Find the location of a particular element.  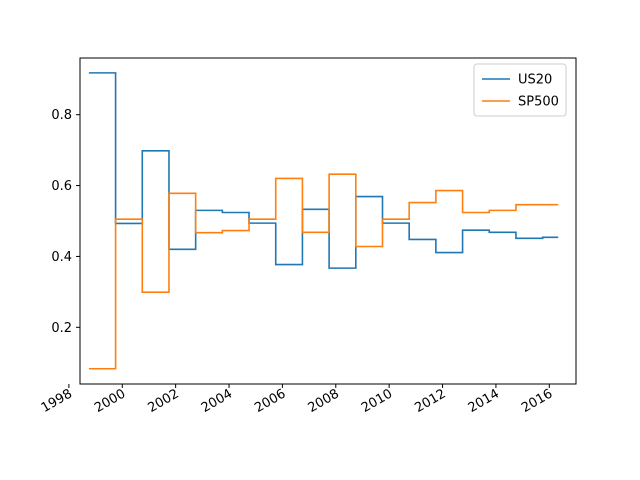

y-tick-label-0.8: 0.8 is located at coordinates (61, 115).